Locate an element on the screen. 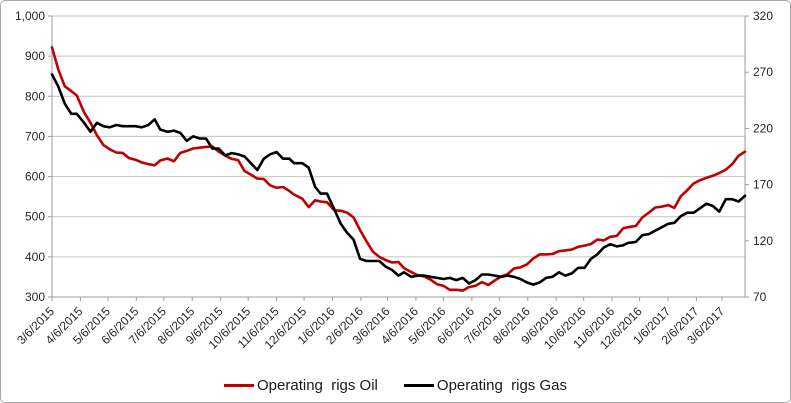  y-axis-right-label: 220 is located at coordinates (763, 128).